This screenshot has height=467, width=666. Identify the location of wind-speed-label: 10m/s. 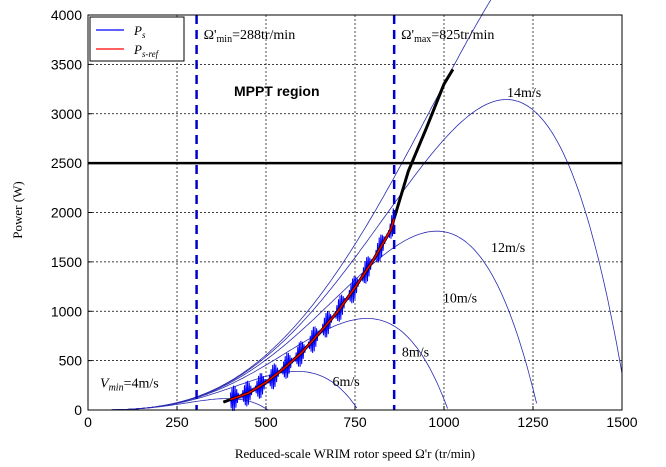
(460, 298).